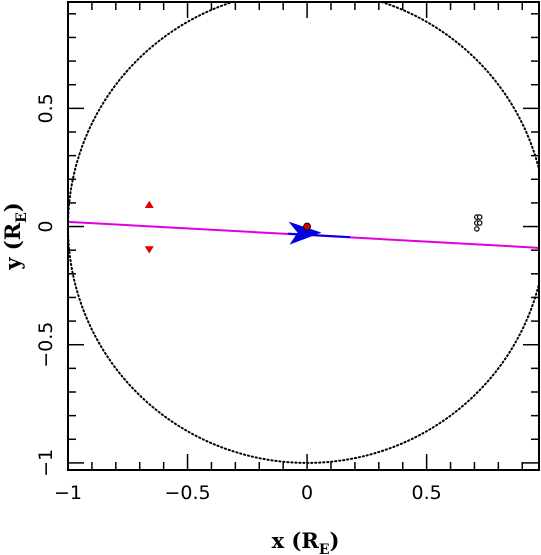 The image size is (541, 555). Describe the element at coordinates (46, 463) in the screenshot. I see `y-tick-label: −1` at that location.